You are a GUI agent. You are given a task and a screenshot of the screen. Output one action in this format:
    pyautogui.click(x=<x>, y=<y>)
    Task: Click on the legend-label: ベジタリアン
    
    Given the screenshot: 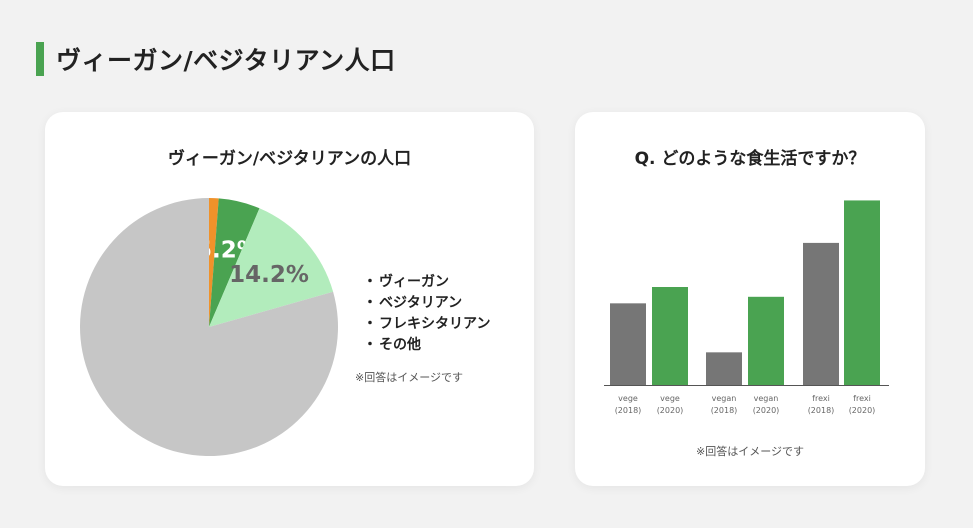 What is the action you would take?
    pyautogui.click(x=421, y=303)
    